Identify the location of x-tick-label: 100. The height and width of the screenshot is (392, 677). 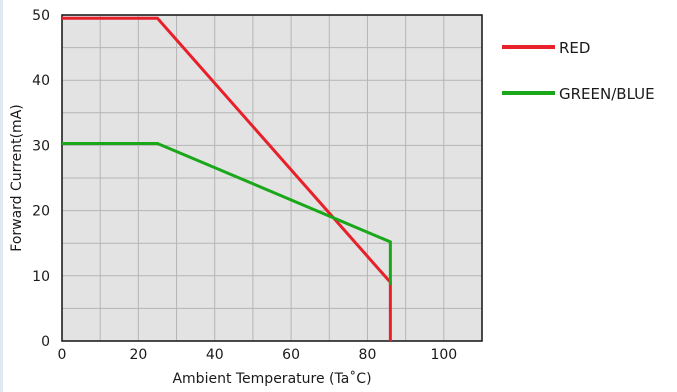
(443, 355).